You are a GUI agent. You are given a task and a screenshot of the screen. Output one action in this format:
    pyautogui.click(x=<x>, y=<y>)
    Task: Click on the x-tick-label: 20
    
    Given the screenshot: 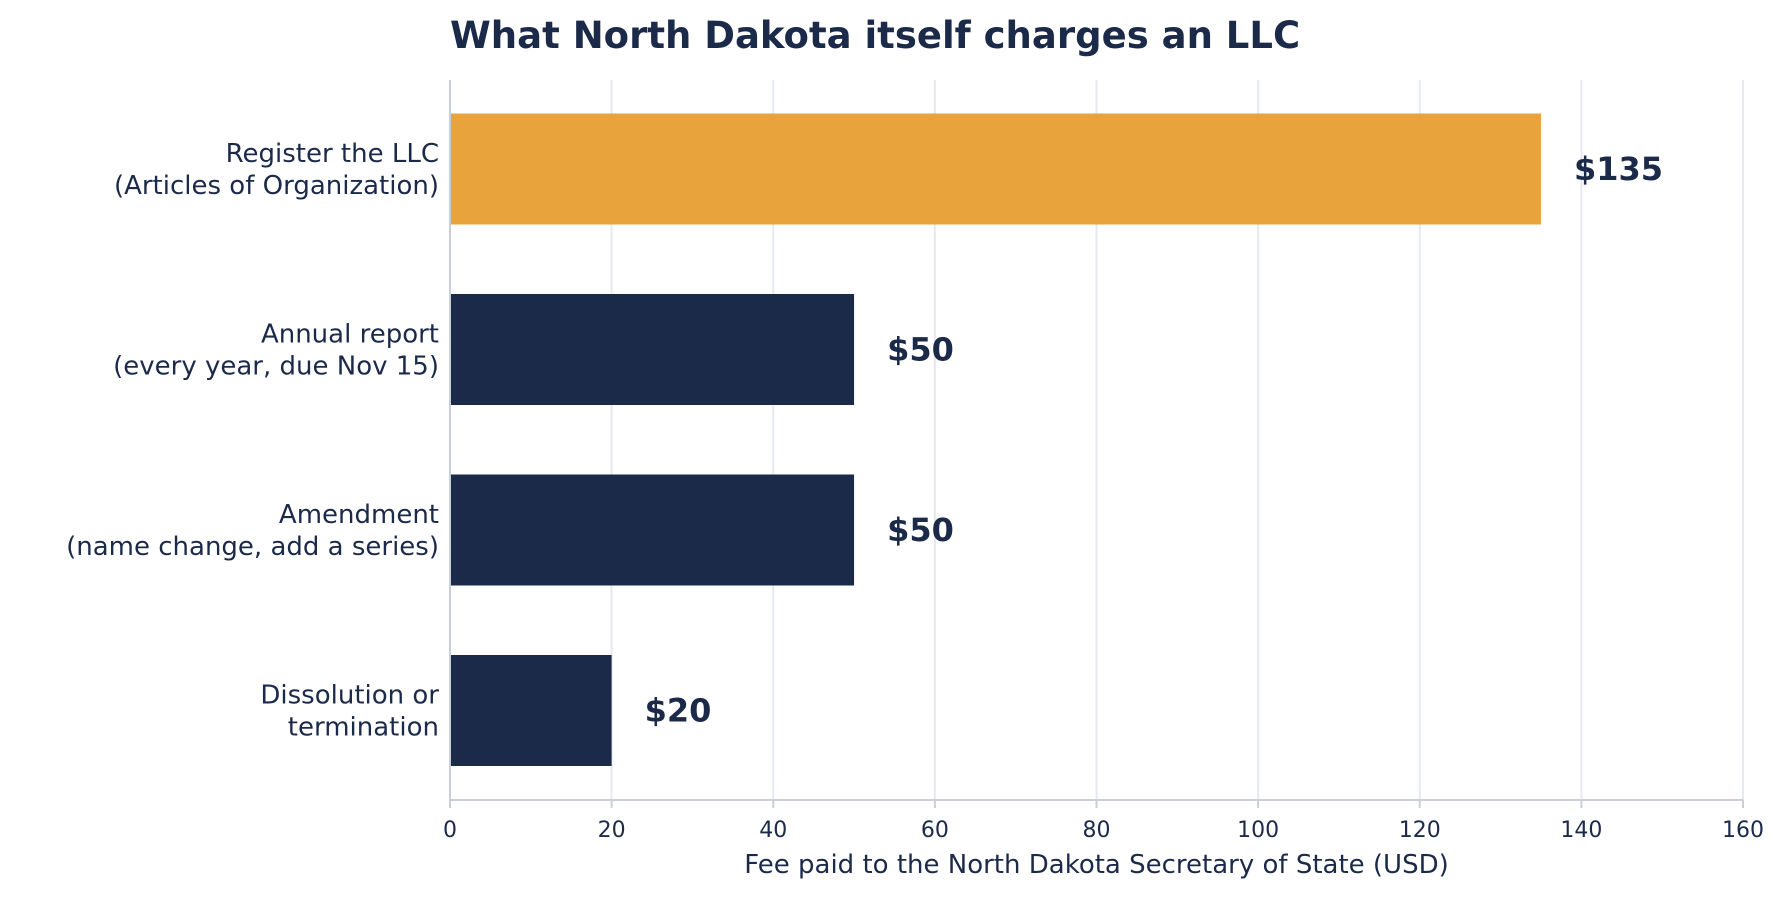 What is the action you would take?
    pyautogui.click(x=612, y=830)
    